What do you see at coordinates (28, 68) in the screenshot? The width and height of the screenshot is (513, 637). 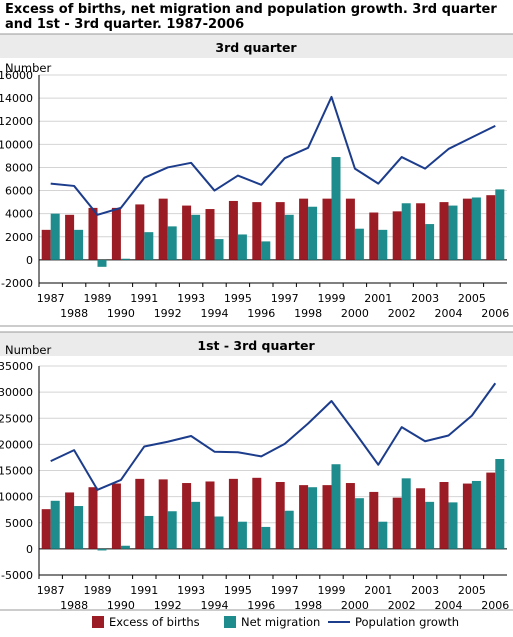 I see `y-axis-unit-label: Number` at bounding box center [28, 68].